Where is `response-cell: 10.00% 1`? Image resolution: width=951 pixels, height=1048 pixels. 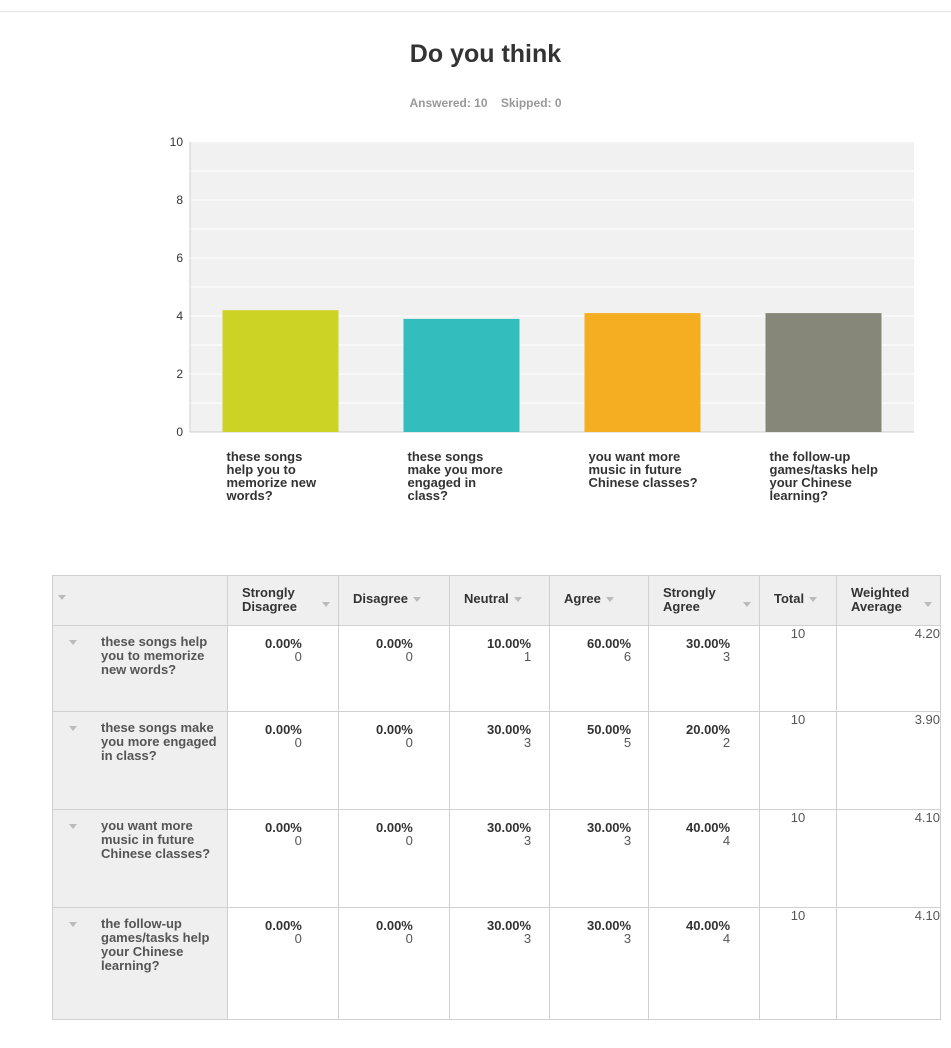
response-cell: 10.00% 1 is located at coordinates (499, 668).